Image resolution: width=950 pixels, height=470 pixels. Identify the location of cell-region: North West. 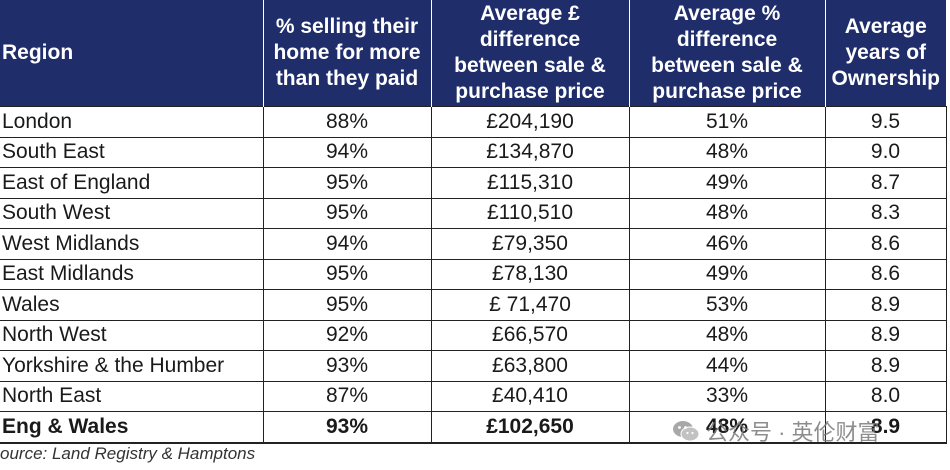
(132, 335).